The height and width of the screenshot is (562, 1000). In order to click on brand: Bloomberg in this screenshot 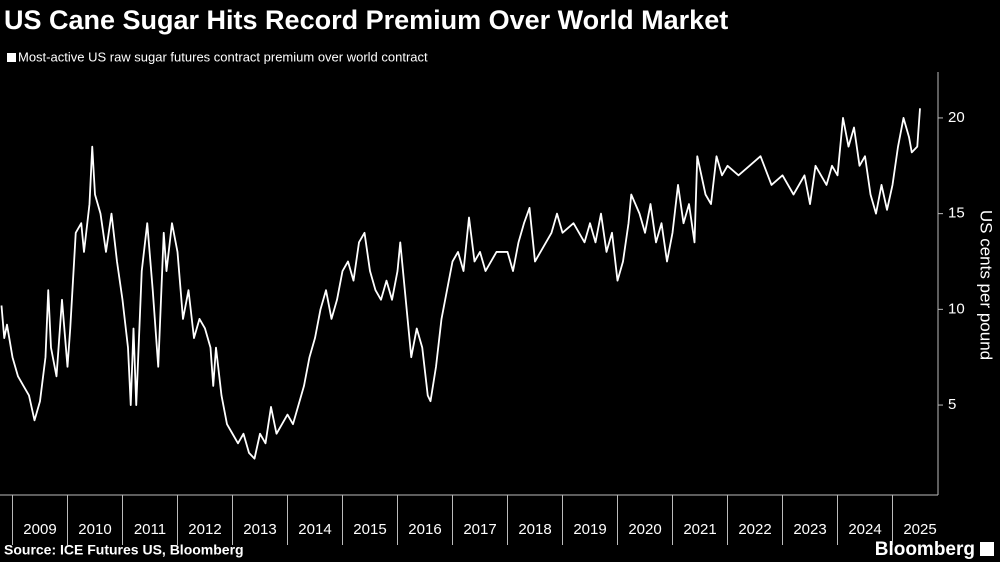, I will do `click(925, 549)`.